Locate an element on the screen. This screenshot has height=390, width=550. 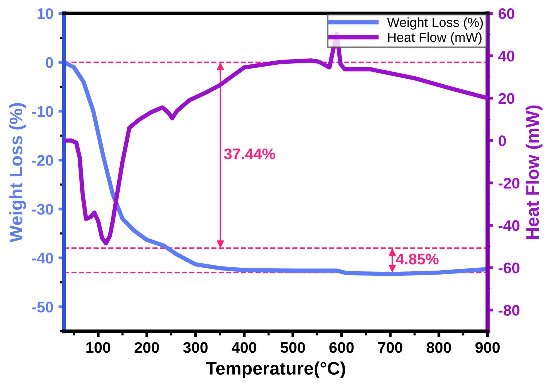
annotation: 4.85% is located at coordinates (417, 259).